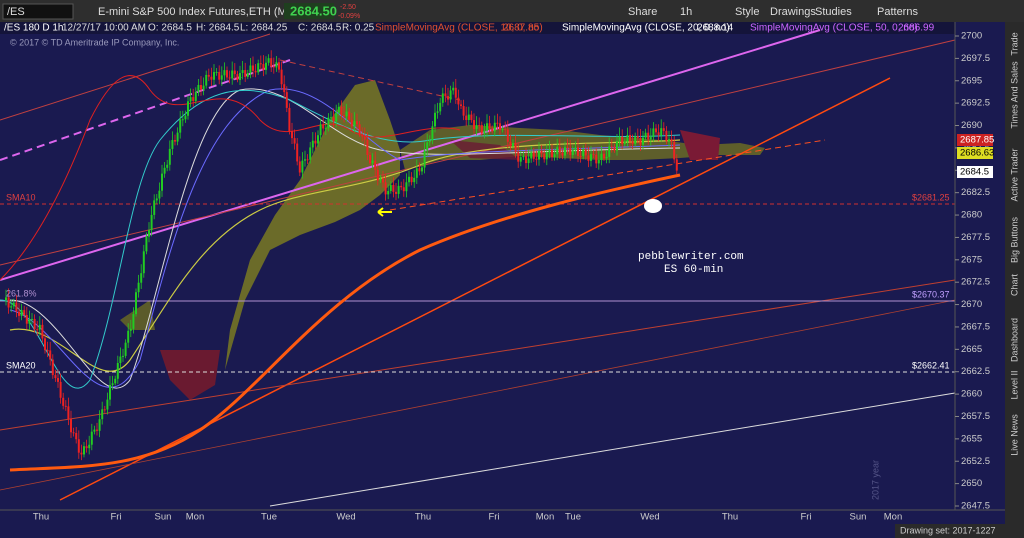 This screenshot has height=538, width=1024. What do you see at coordinates (1014, 384) in the screenshot?
I see `sidebar-tab: Level II` at bounding box center [1014, 384].